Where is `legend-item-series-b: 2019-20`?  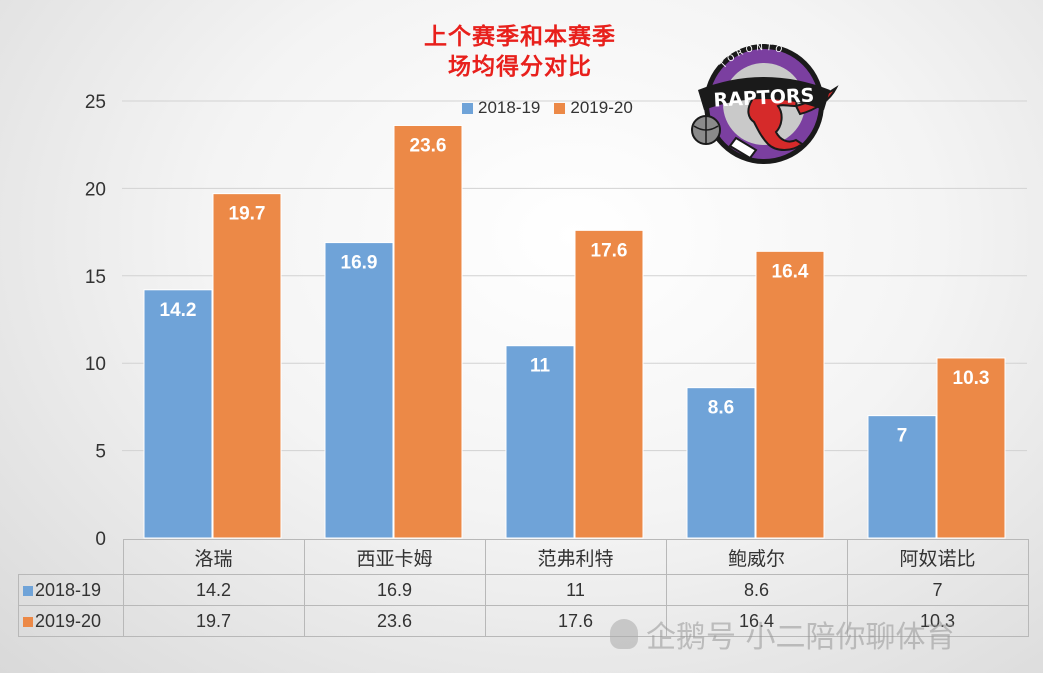 legend-item-series-b: 2019-20 is located at coordinates (593, 108).